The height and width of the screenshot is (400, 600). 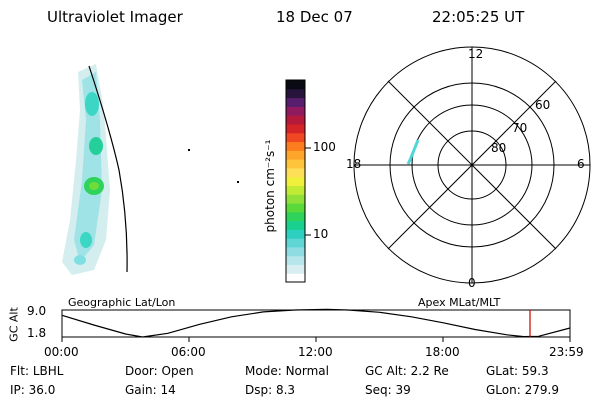 I want to click on footer-glon: GLon: 279.9, so click(x=522, y=390).